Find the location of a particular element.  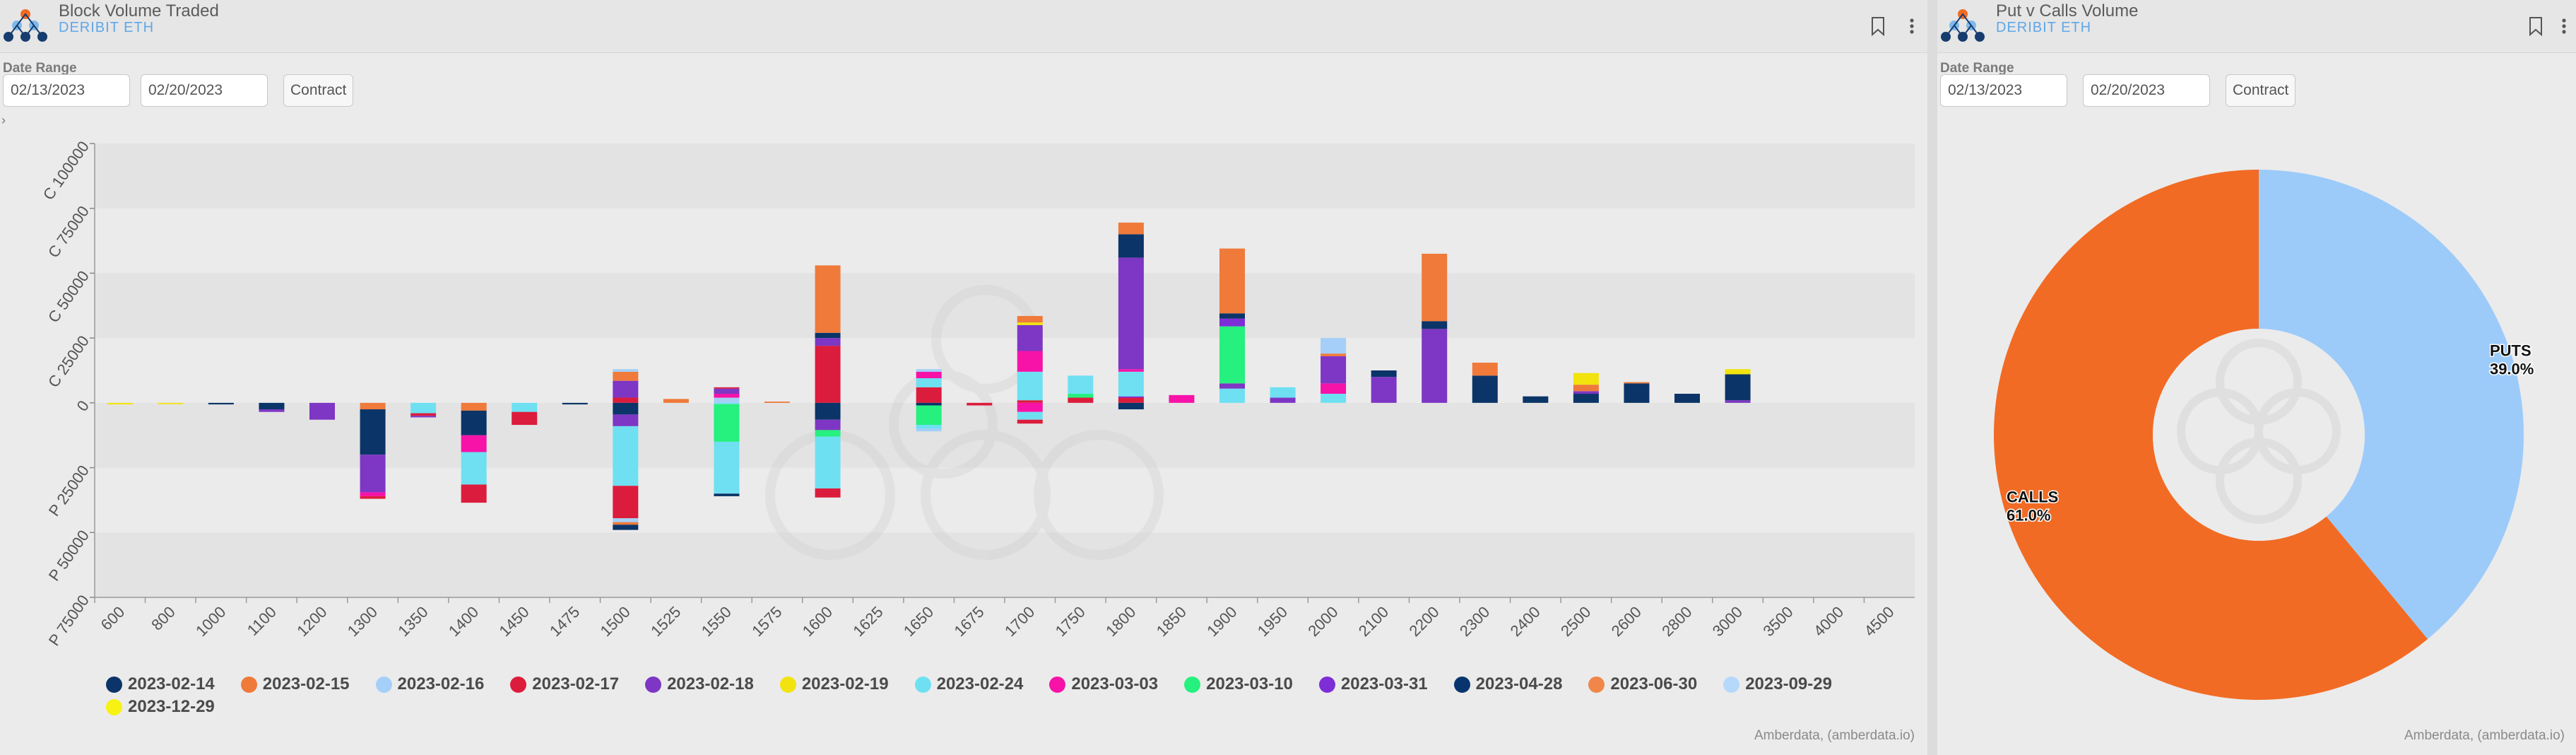

legend-item: 2023-02-18 is located at coordinates (699, 684).